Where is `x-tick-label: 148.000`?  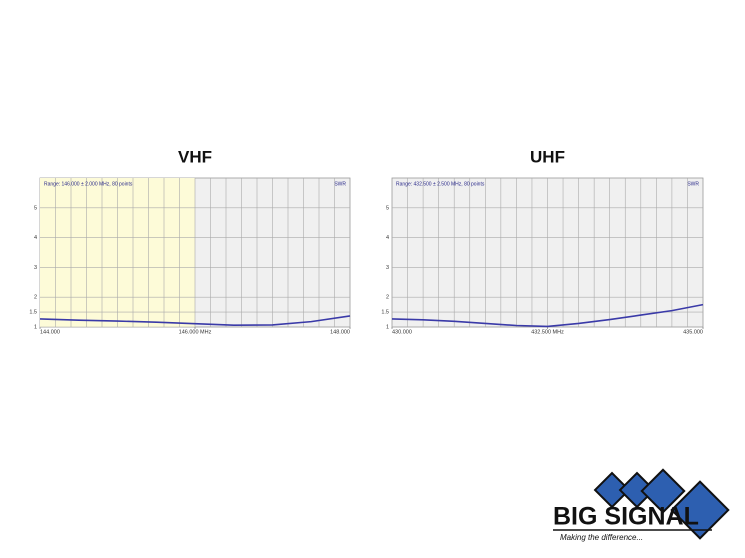
x-tick-label: 148.000 is located at coordinates (340, 332).